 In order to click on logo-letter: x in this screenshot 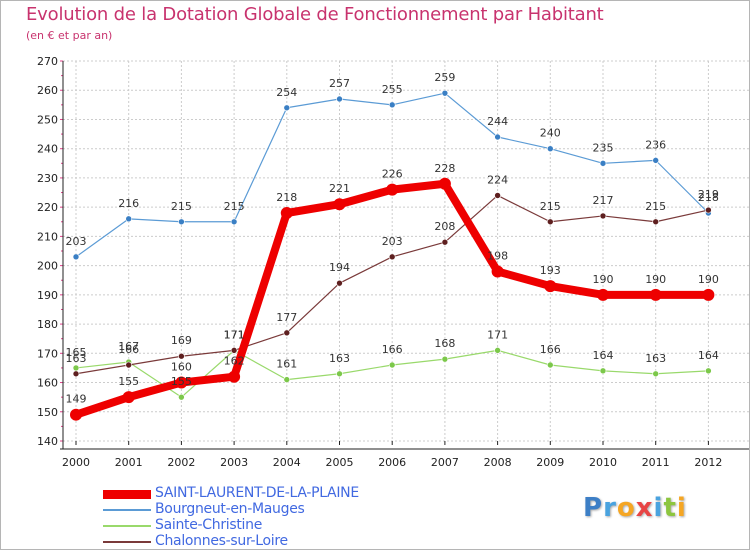, I will do `click(644, 508)`.